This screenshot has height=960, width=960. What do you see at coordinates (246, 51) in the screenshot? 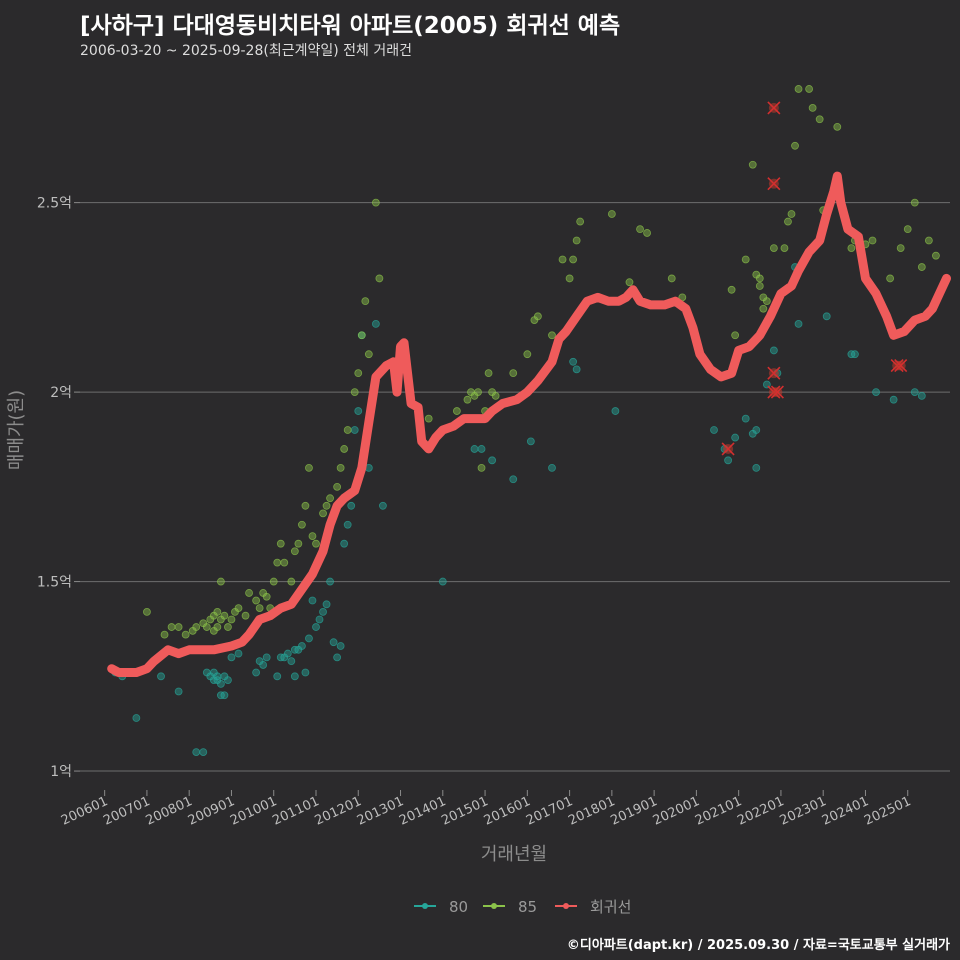
I see `chart-subtitle: 2006-03-20 ~ 2025-09-28(최근계약일) 전체 거래건` at bounding box center [246, 51].